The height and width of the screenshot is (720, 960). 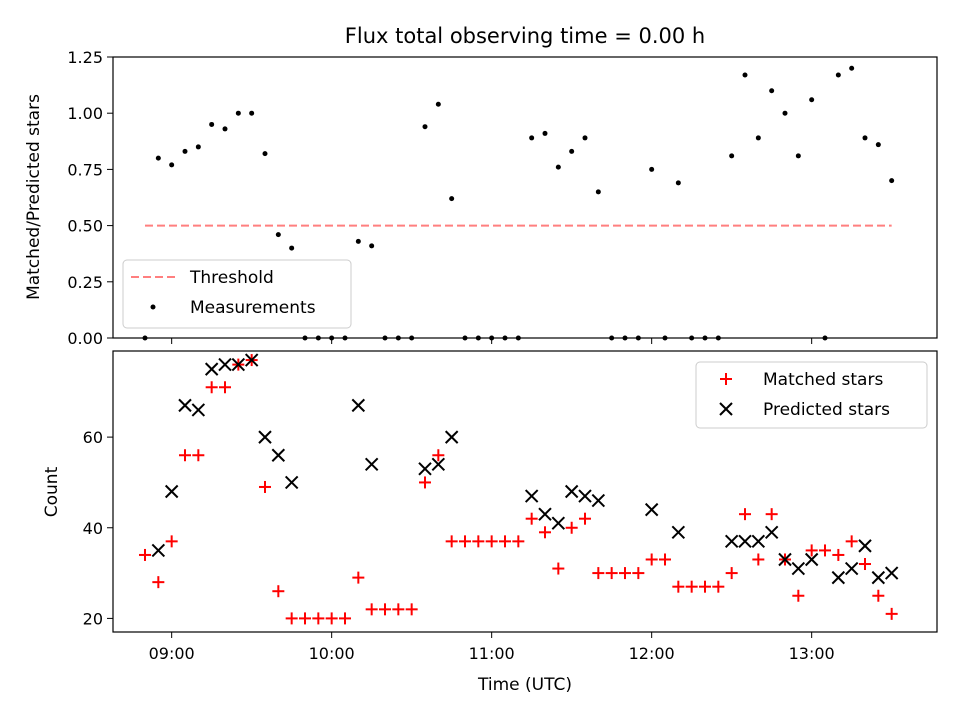 What do you see at coordinates (652, 653) in the screenshot?
I see `x-tick-label: 12:00` at bounding box center [652, 653].